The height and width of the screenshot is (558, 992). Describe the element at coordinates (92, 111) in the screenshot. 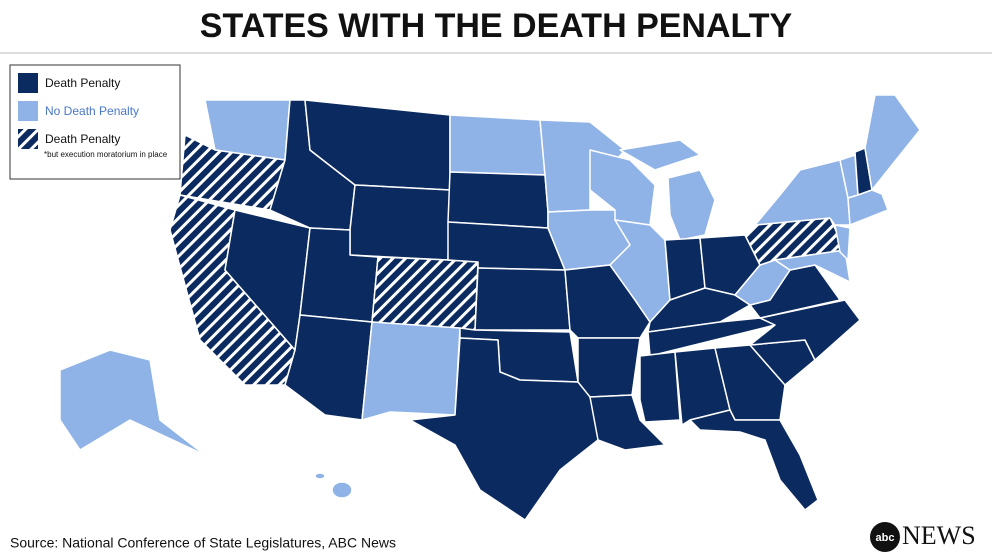

I see `legend-label: No Death Penalty` at that location.